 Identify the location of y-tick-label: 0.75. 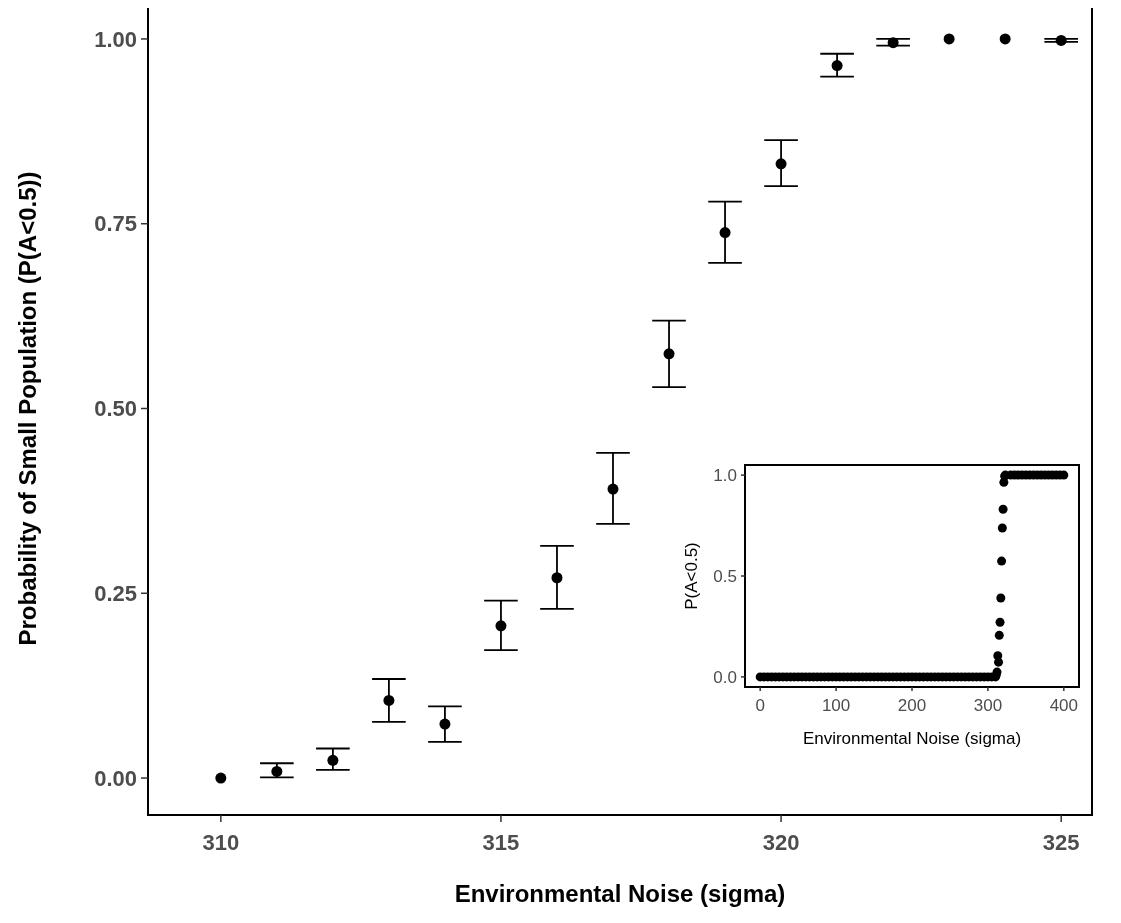
(115, 224).